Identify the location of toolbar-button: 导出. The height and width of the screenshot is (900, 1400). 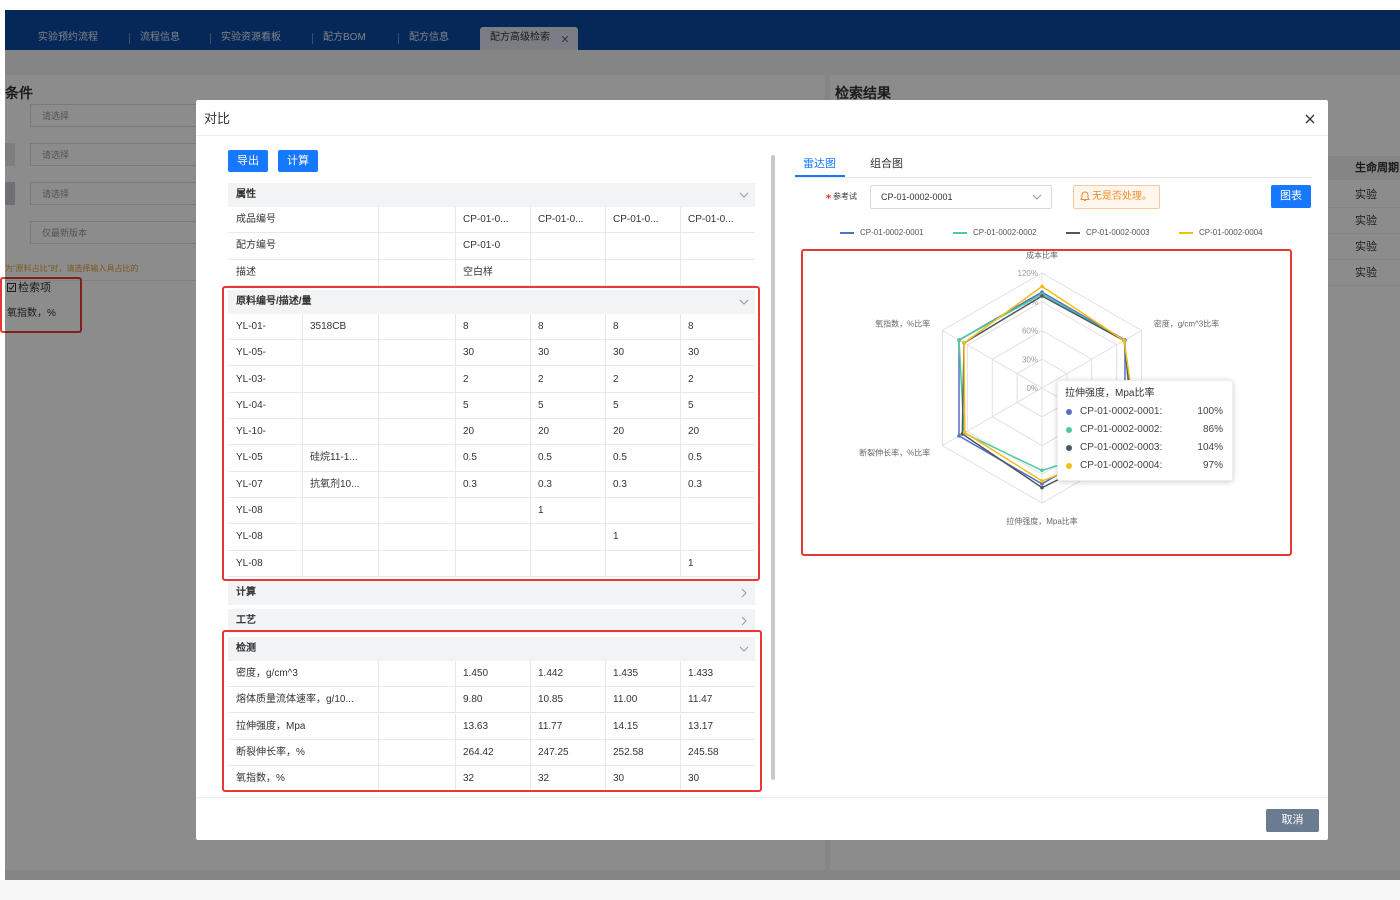
(248, 161).